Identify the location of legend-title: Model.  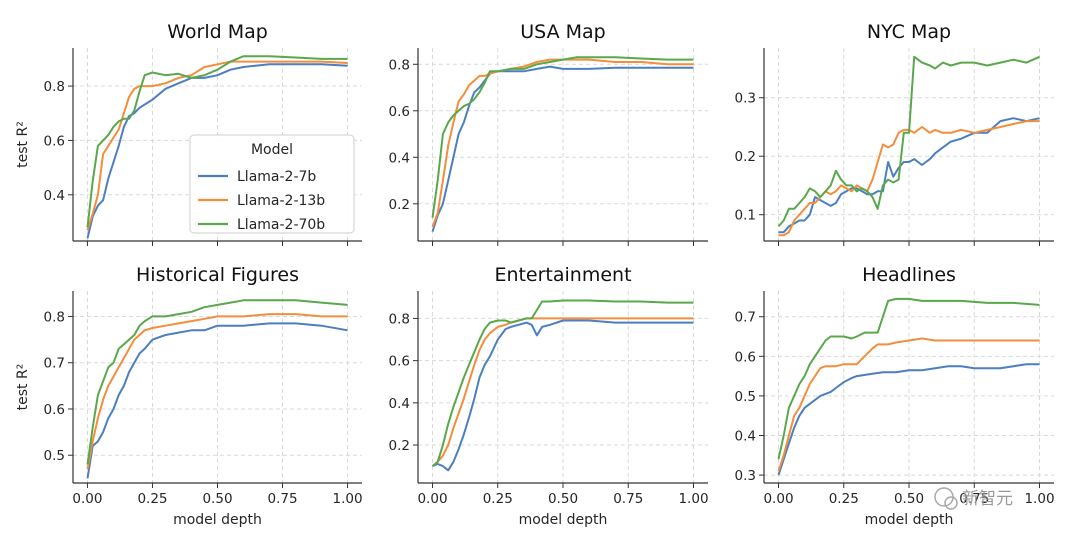
(272, 150).